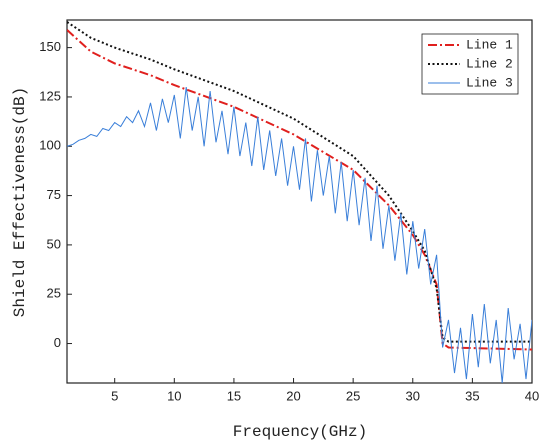  What do you see at coordinates (353, 395) in the screenshot?
I see `x-tick-label: 25` at bounding box center [353, 395].